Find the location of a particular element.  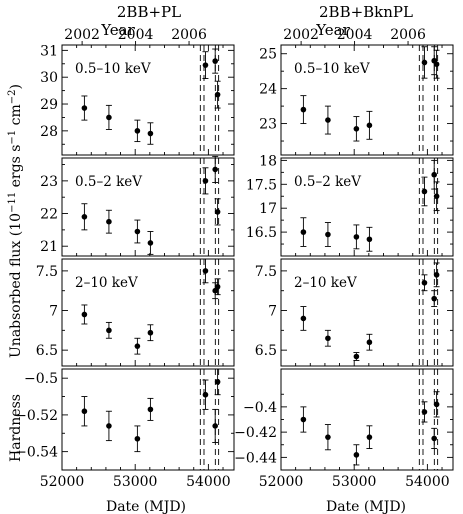

y-tick-label: 6.5 is located at coordinates (47, 351).